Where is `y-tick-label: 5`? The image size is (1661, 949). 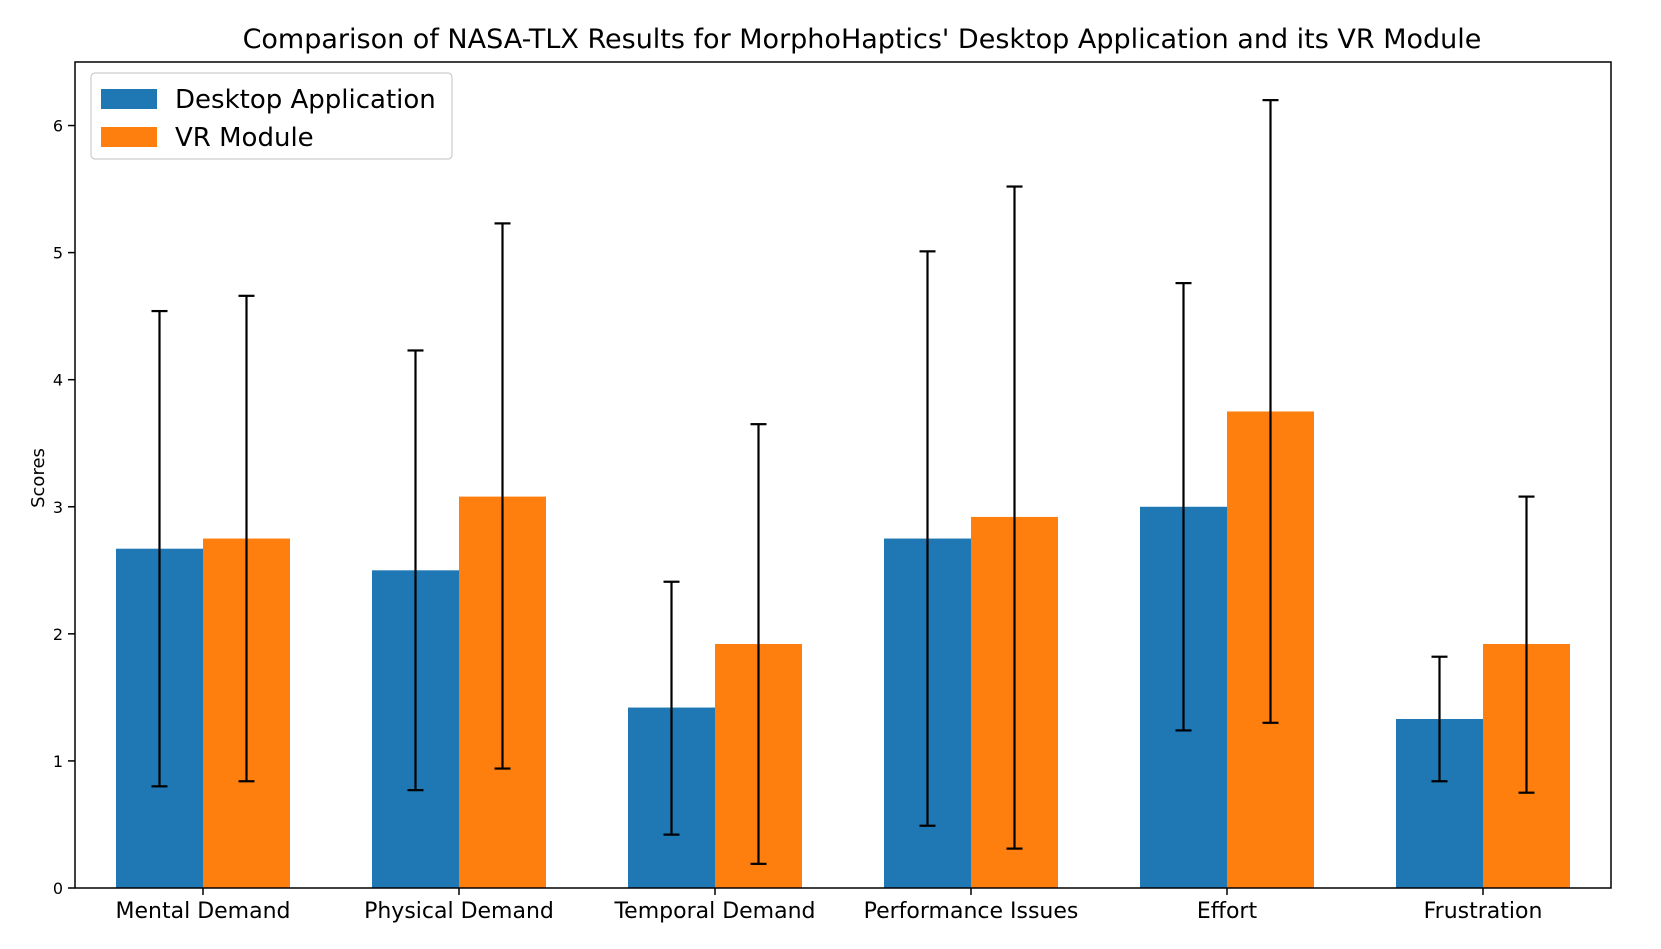
y-tick-label: 5 is located at coordinates (58, 253).